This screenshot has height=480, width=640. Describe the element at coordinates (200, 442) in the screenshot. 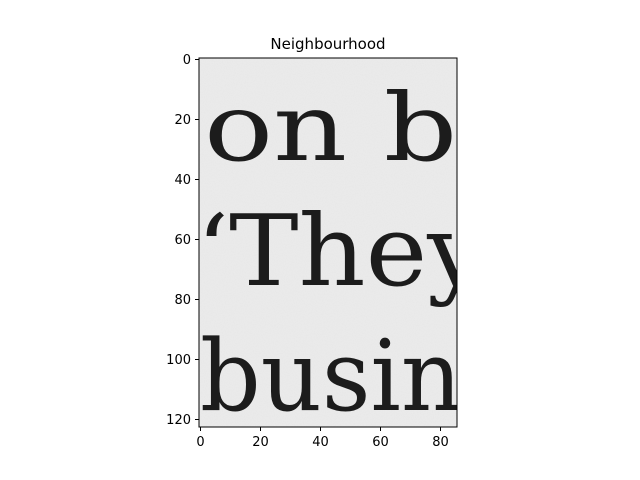

I see `x-tick-label: 0` at that location.